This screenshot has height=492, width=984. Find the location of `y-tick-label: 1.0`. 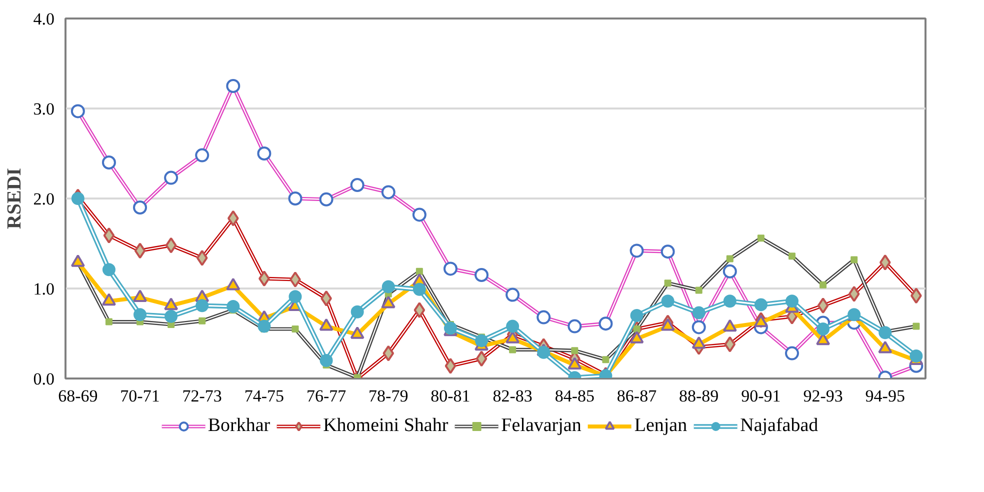

y-tick-label: 1.0 is located at coordinates (43, 289).